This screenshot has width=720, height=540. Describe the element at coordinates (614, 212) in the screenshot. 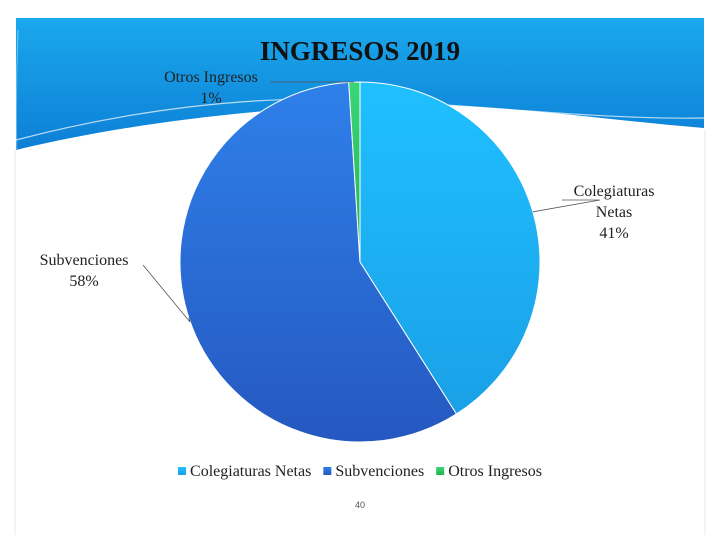

I see `data-label-name-colegiaturas-netas: Netas` at that location.